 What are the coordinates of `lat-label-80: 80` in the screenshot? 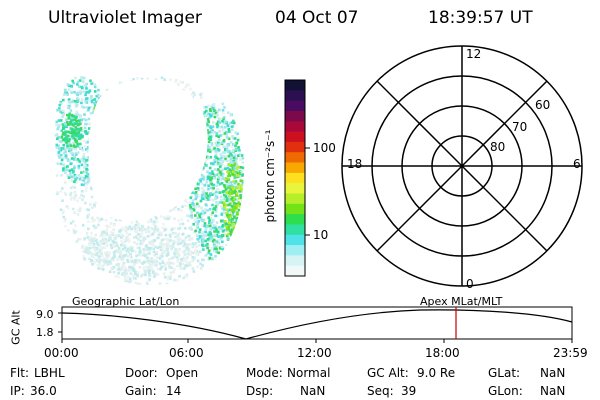 It's located at (498, 147).